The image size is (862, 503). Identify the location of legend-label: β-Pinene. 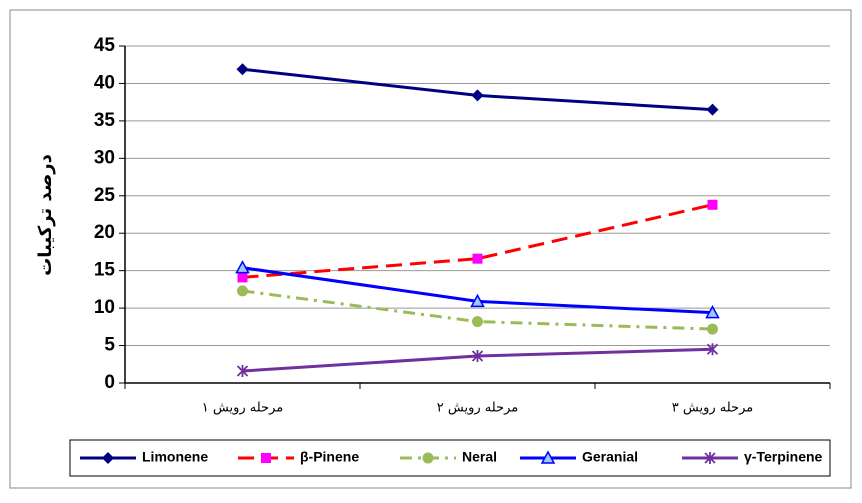
(329, 457).